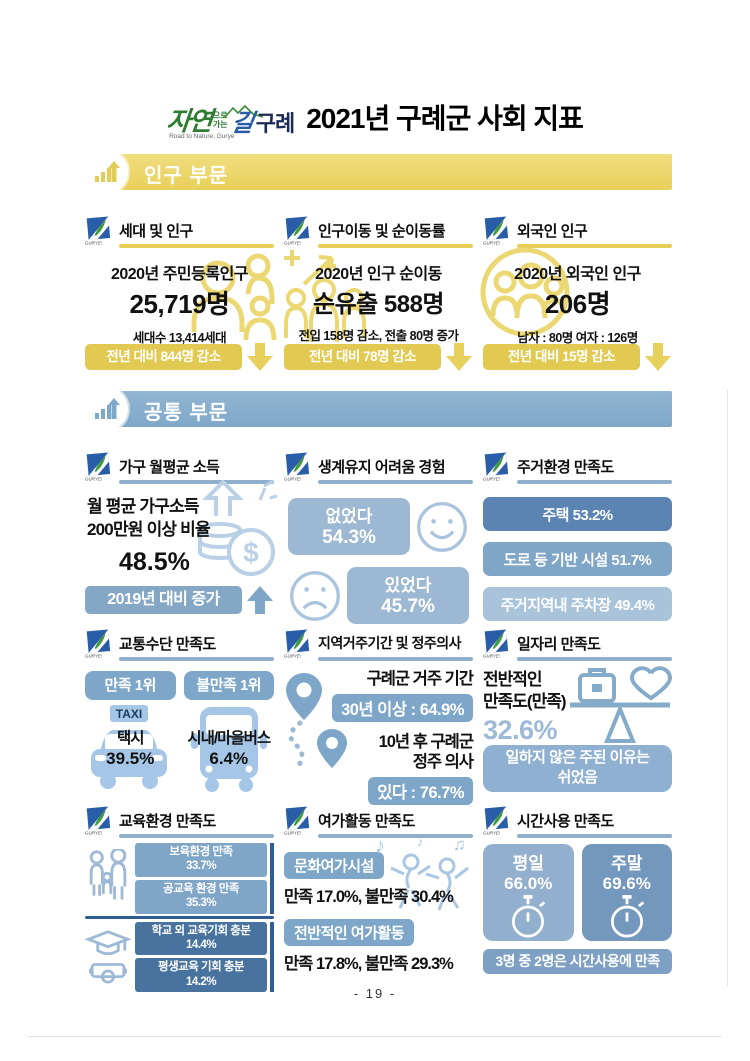 The height and width of the screenshot is (1061, 750). I want to click on card-title: 일자리 만족도, so click(559, 644).